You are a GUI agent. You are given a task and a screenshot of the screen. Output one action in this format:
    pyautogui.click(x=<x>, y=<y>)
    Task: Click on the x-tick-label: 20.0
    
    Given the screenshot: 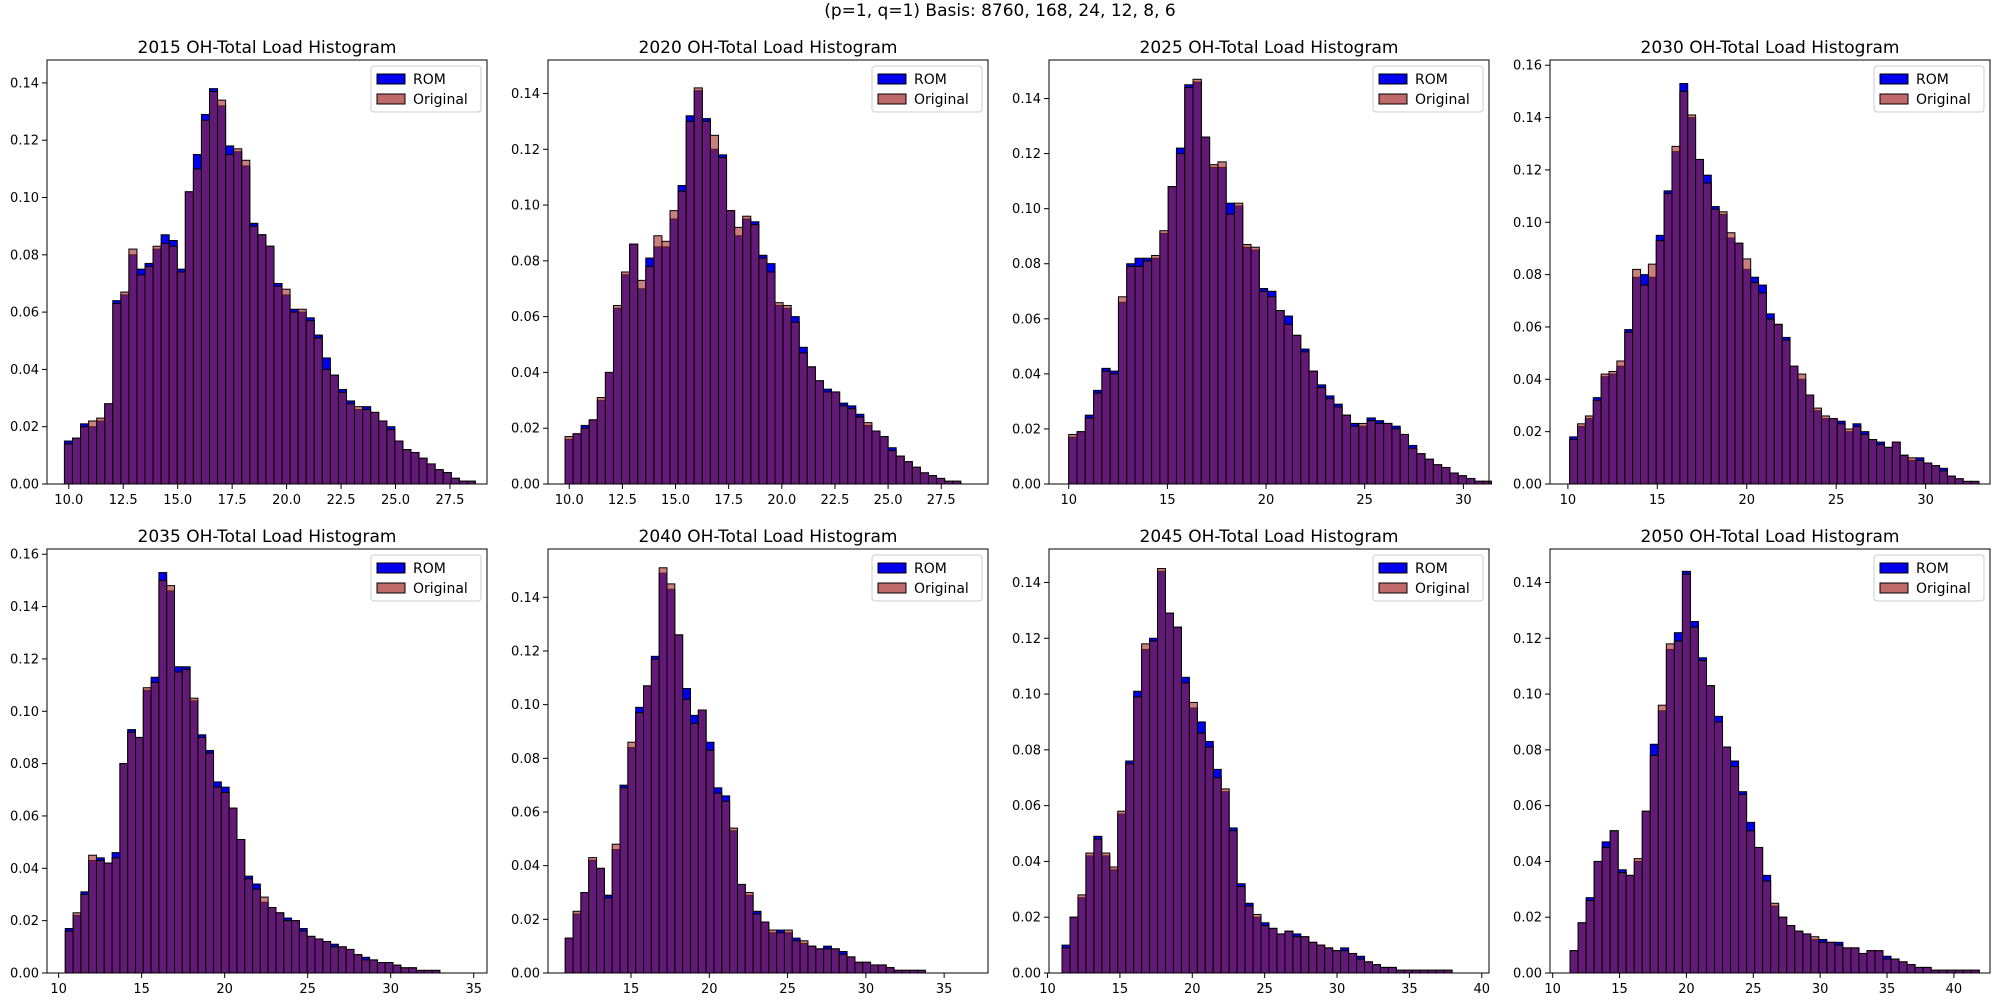 What is the action you would take?
    pyautogui.click(x=781, y=500)
    